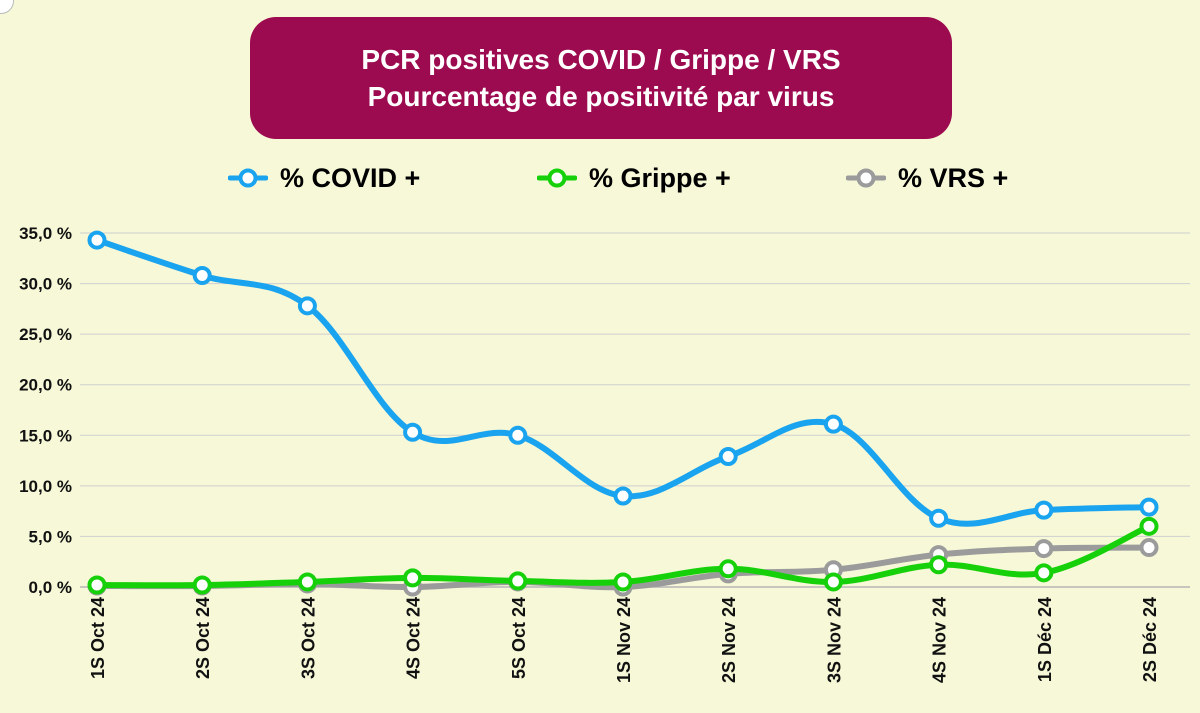 The height and width of the screenshot is (713, 1200). Describe the element at coordinates (519, 638) in the screenshot. I see `x-tick-label: 5S Oct 24` at that location.